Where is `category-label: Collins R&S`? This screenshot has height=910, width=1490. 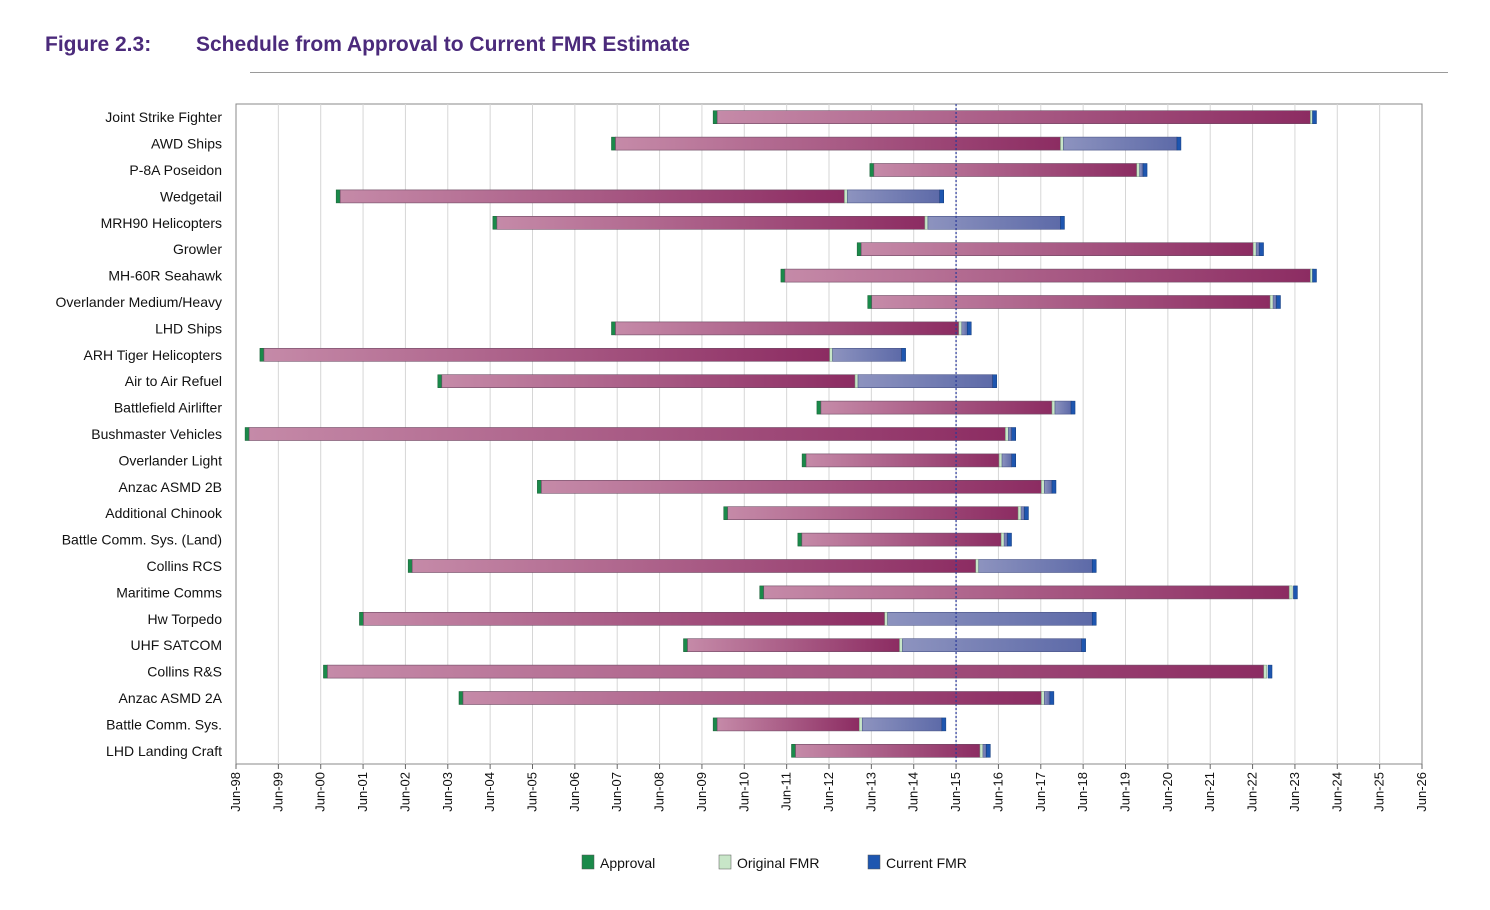 category-label: Collins R&S is located at coordinates (184, 672).